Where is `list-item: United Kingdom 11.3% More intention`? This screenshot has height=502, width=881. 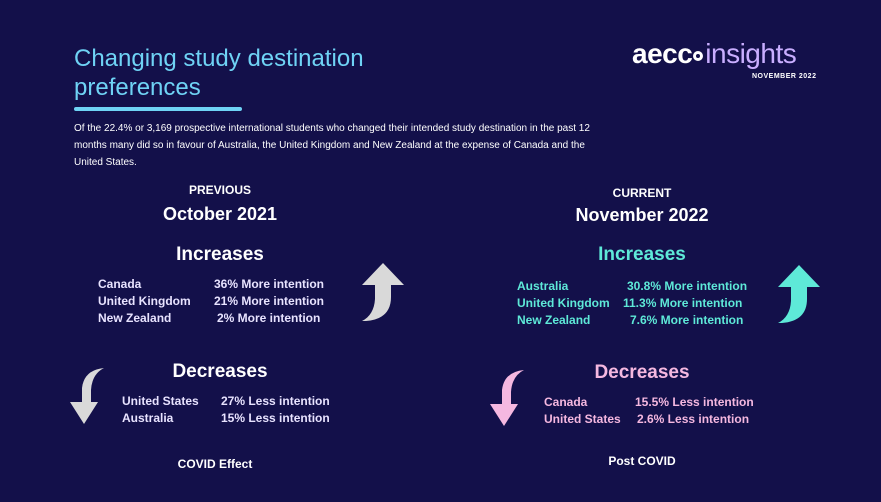
list-item: United Kingdom 11.3% More intention is located at coordinates (632, 303).